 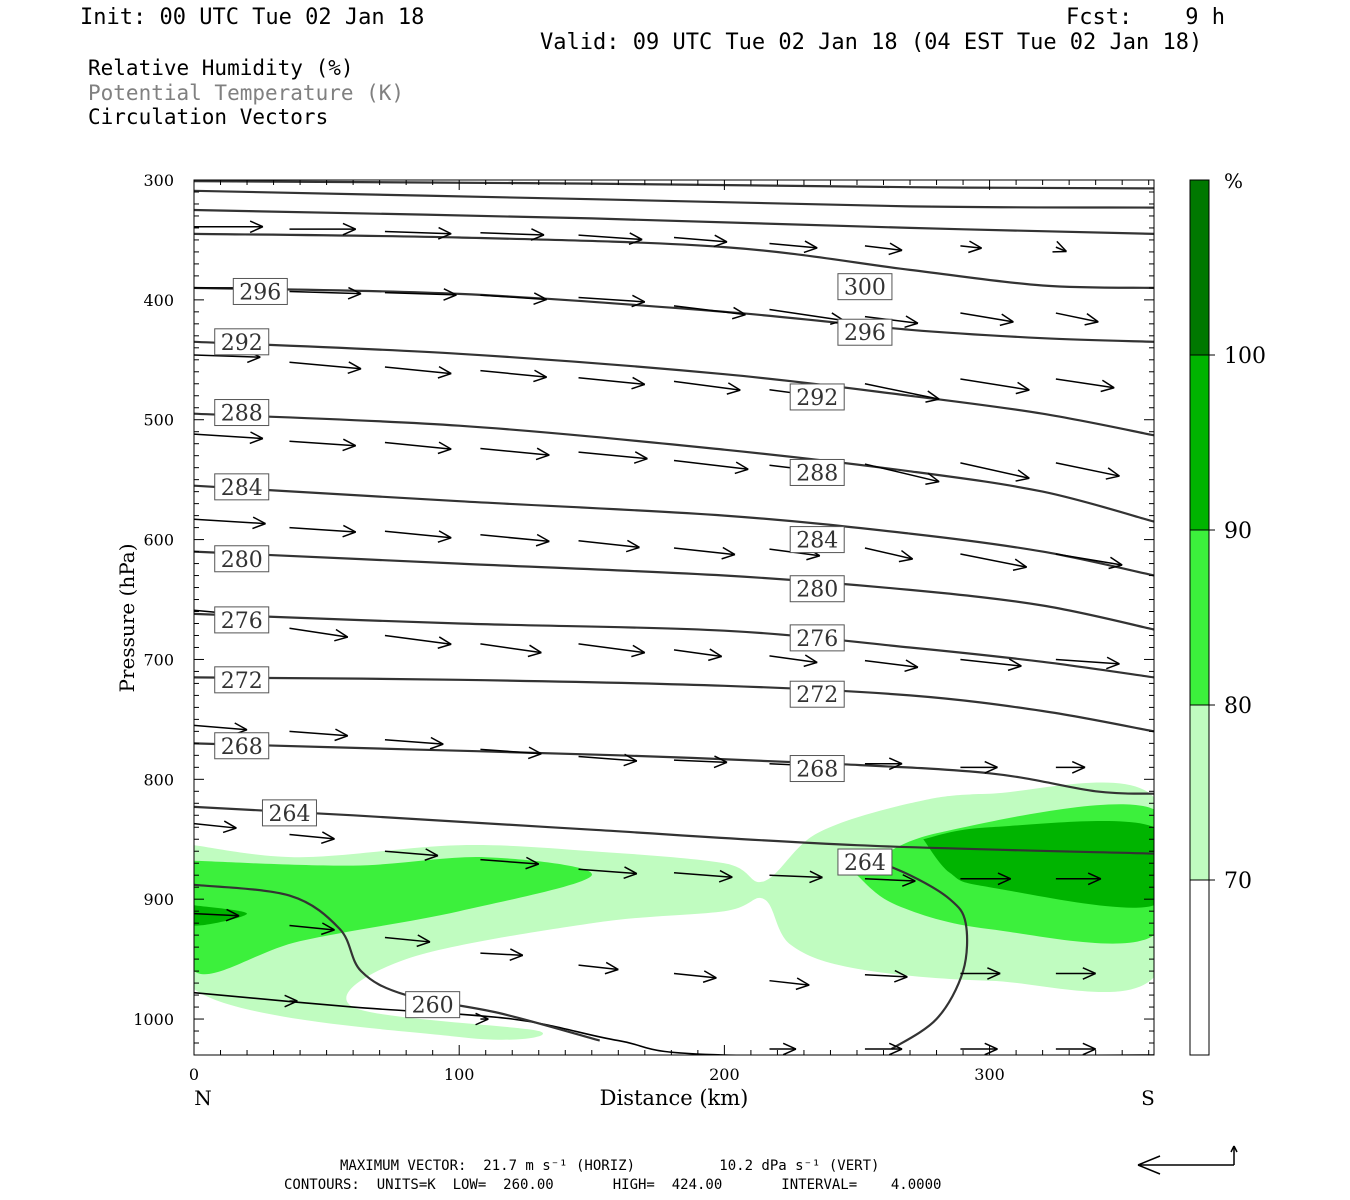 I want to click on legend-rh: Relative Humidity (%), so click(x=221, y=68).